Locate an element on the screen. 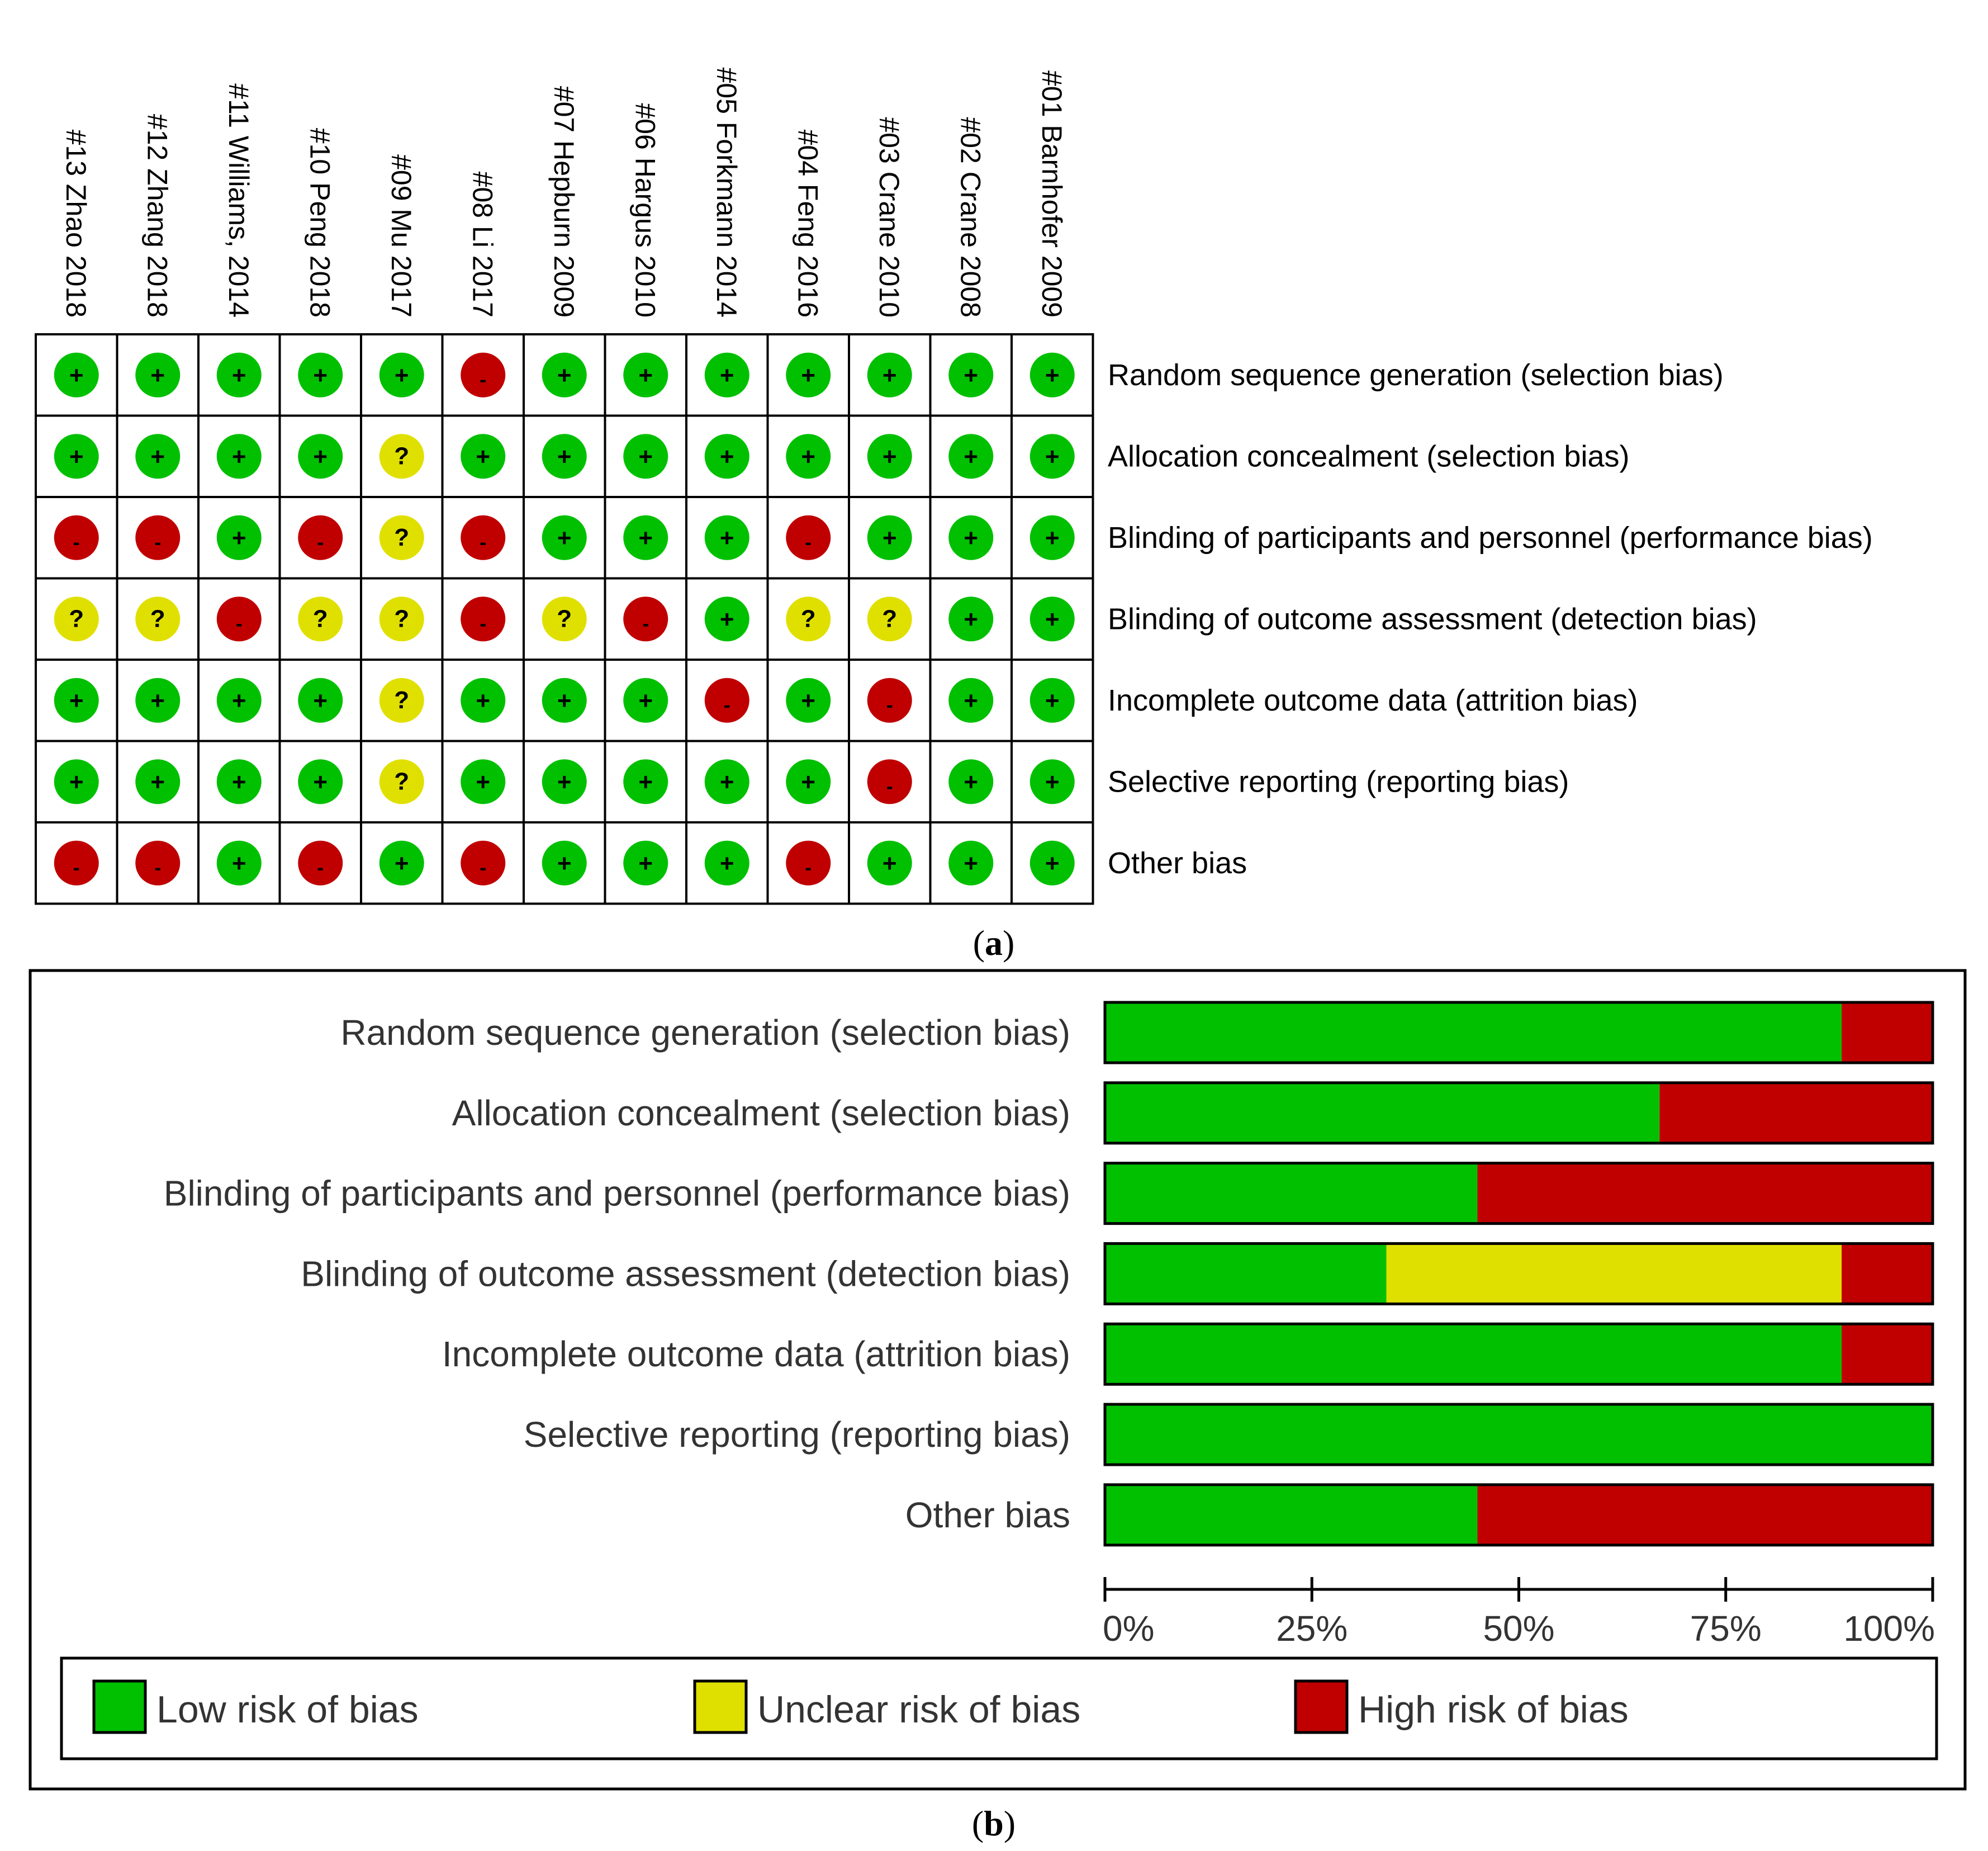 The height and width of the screenshot is (1851, 1988). legend-swatch-unclear is located at coordinates (721, 1706).